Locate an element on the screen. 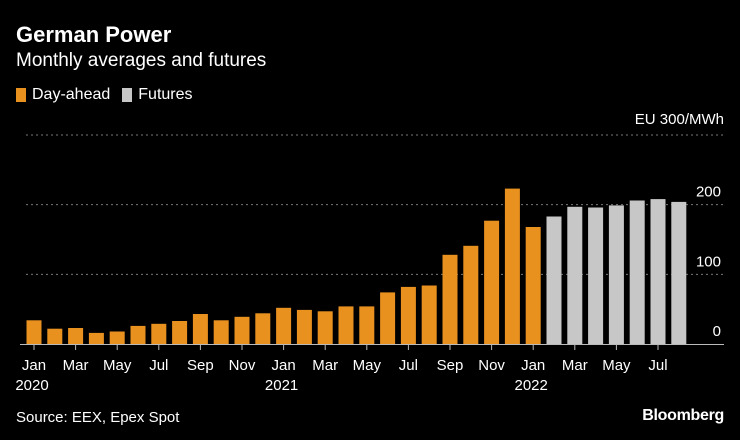 The height and width of the screenshot is (440, 740). x-year-label: 2021 is located at coordinates (281, 385).